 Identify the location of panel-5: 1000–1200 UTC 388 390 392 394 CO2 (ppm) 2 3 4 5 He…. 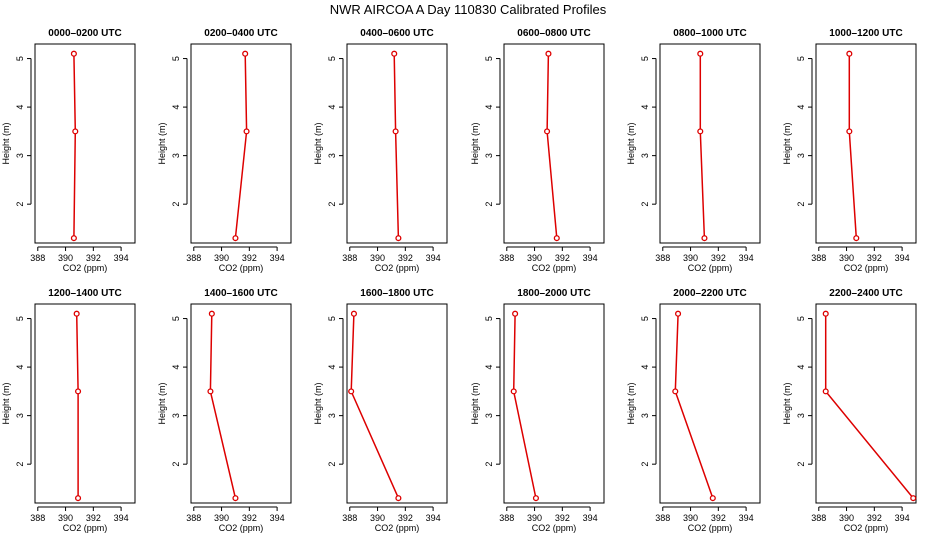
(849, 150).